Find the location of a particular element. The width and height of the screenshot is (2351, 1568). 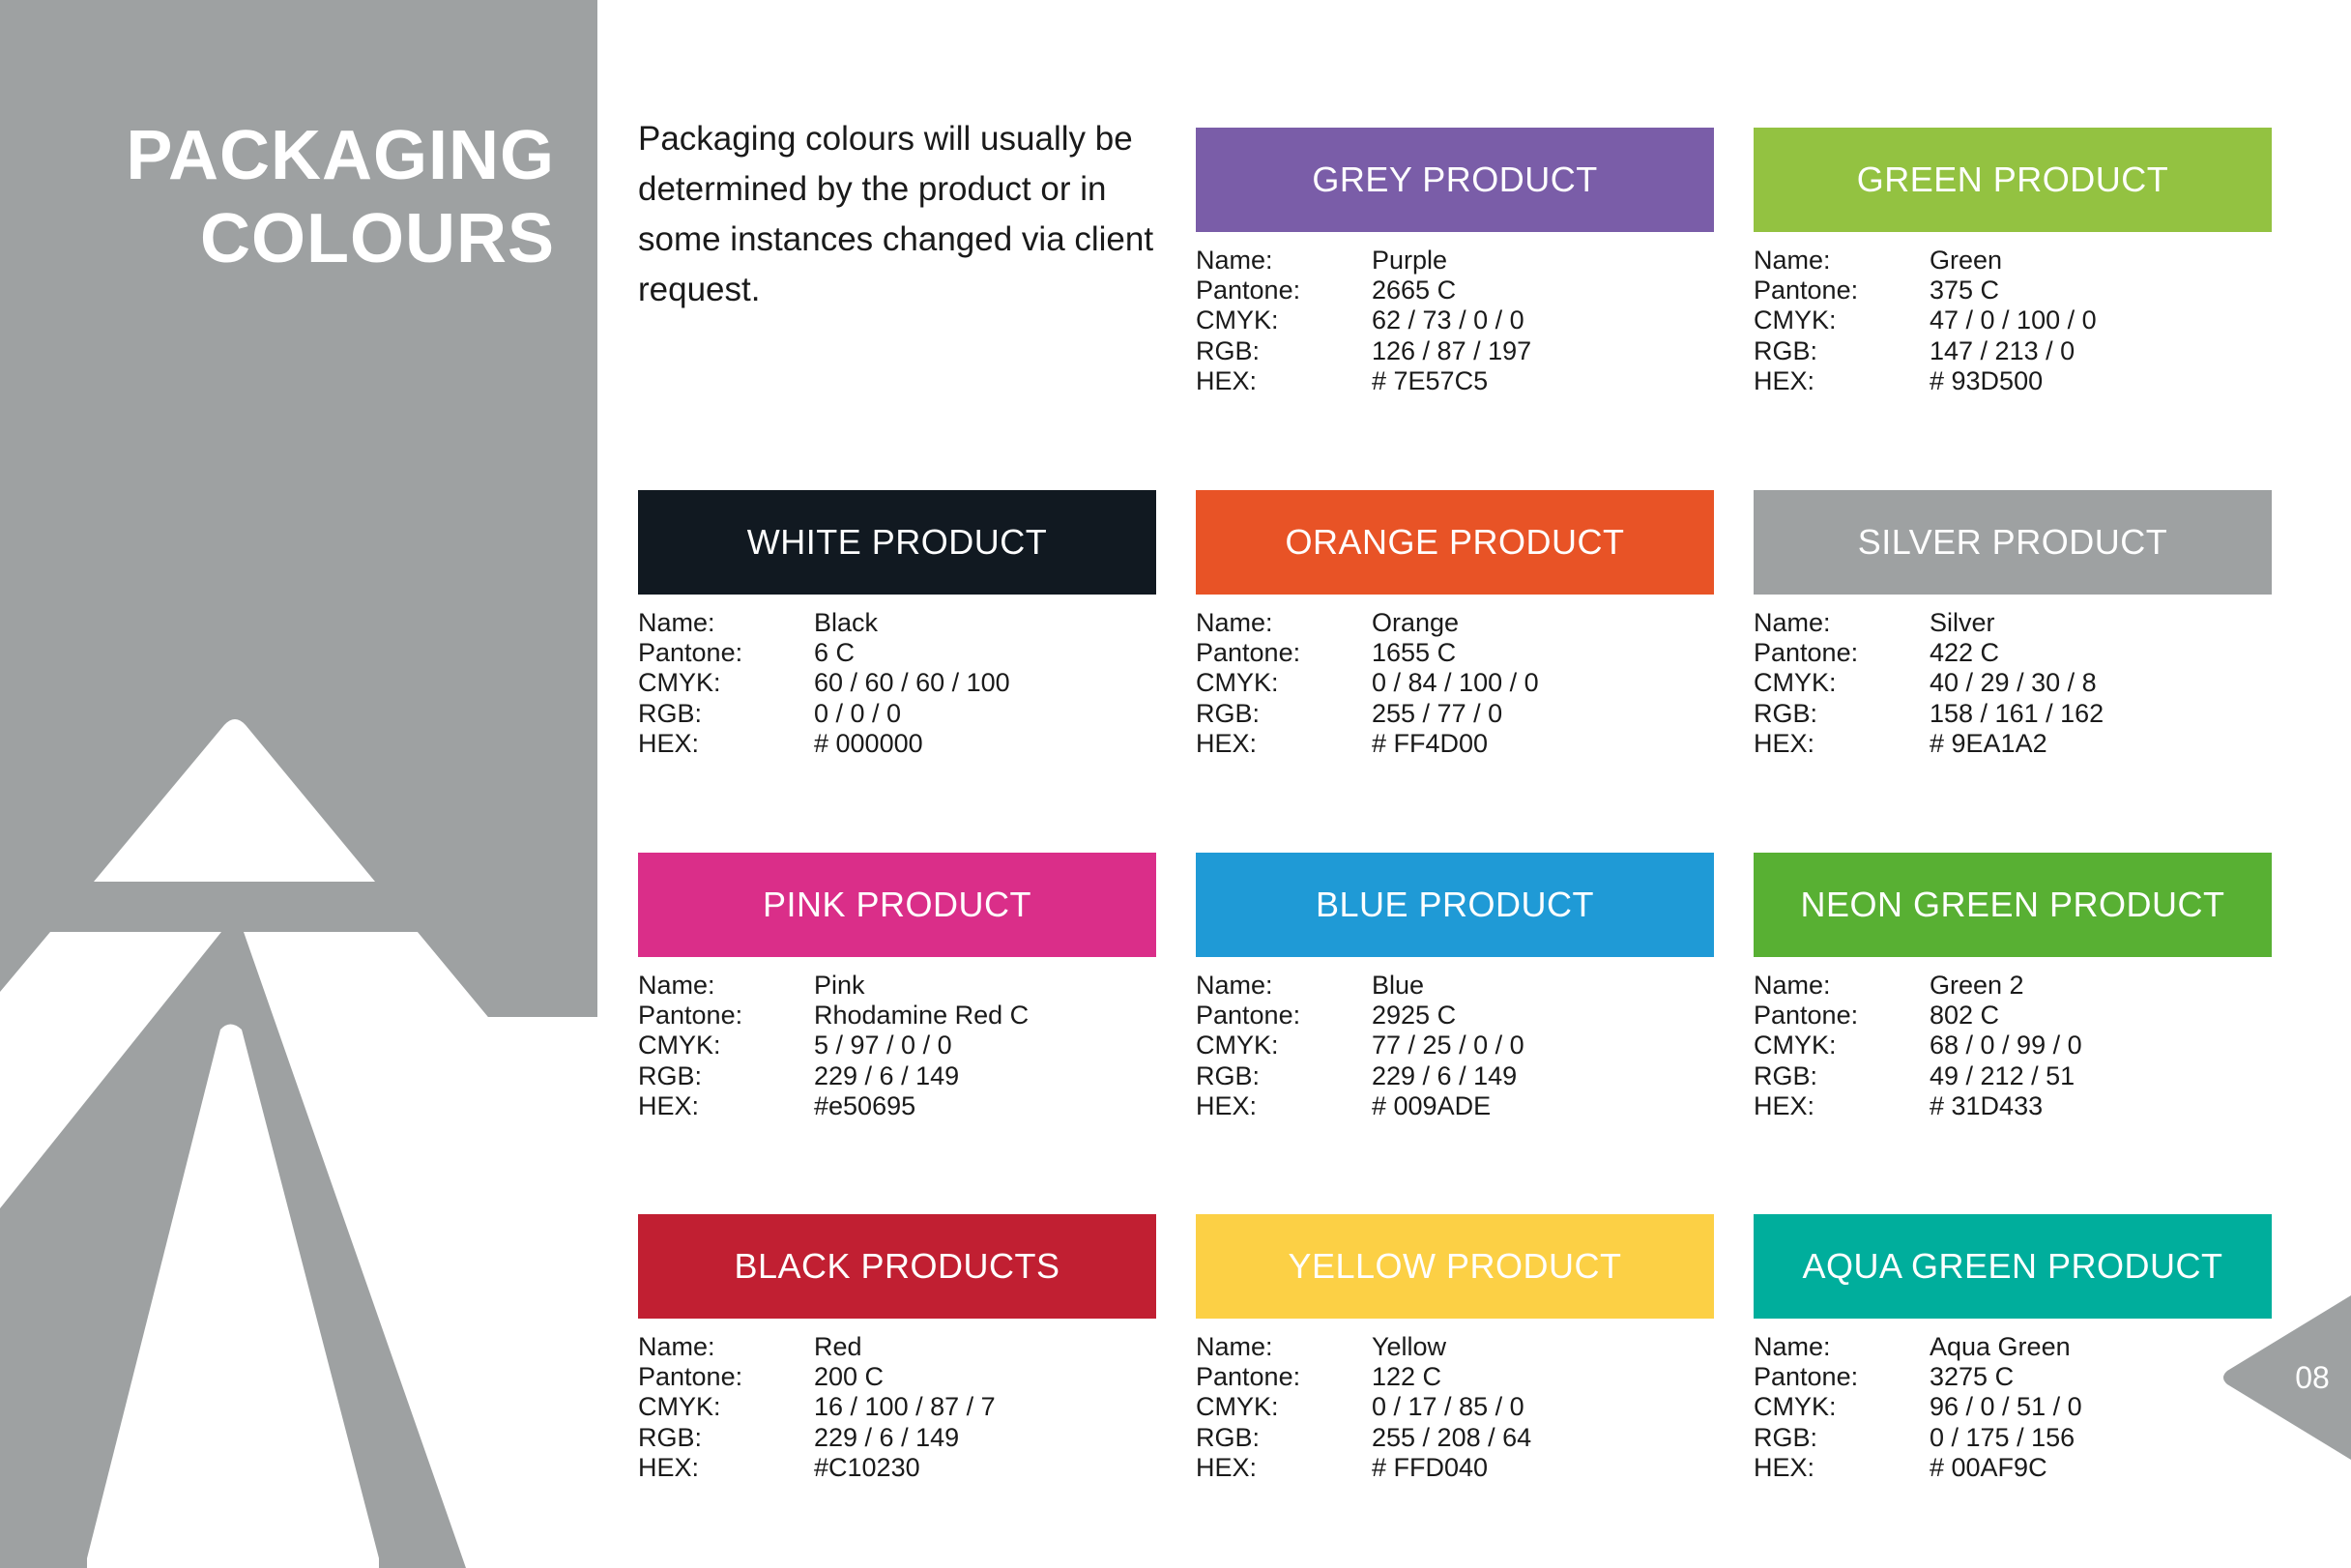

spec-row-name: Name: Green 2 is located at coordinates (2013, 986).